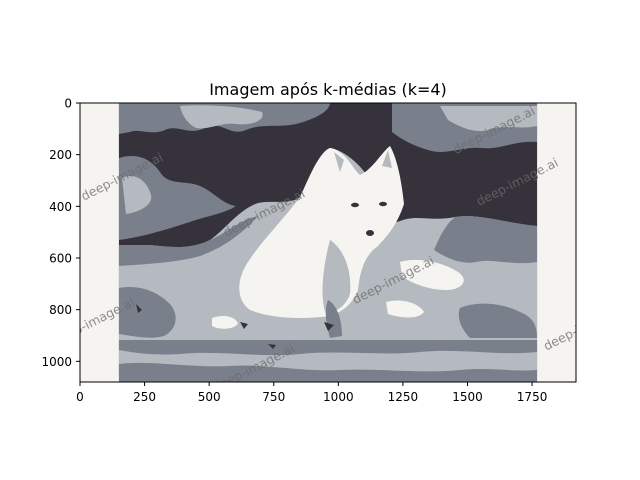 This screenshot has height=480, width=640. Describe the element at coordinates (405, 309) in the screenshot. I see `cluster-white-snow-mid` at that location.